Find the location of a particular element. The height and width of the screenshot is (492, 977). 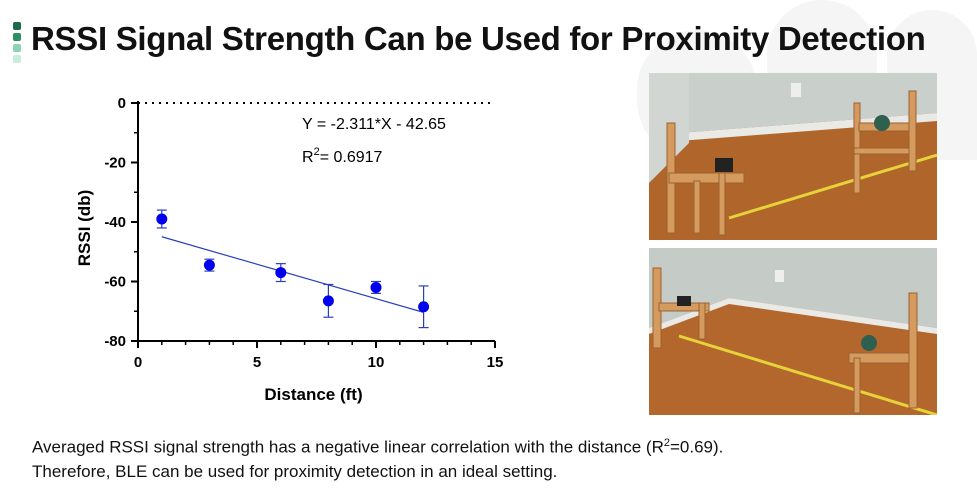

x-tick-label: 15 is located at coordinates (495, 362).